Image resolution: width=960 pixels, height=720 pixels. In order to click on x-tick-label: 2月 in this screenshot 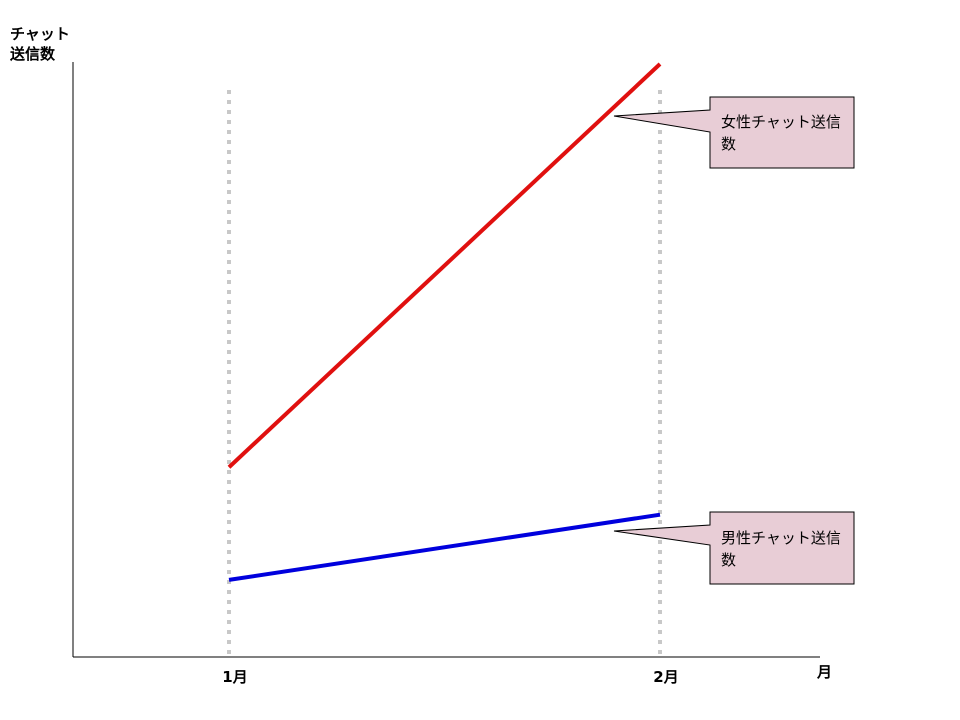, I will do `click(666, 677)`.